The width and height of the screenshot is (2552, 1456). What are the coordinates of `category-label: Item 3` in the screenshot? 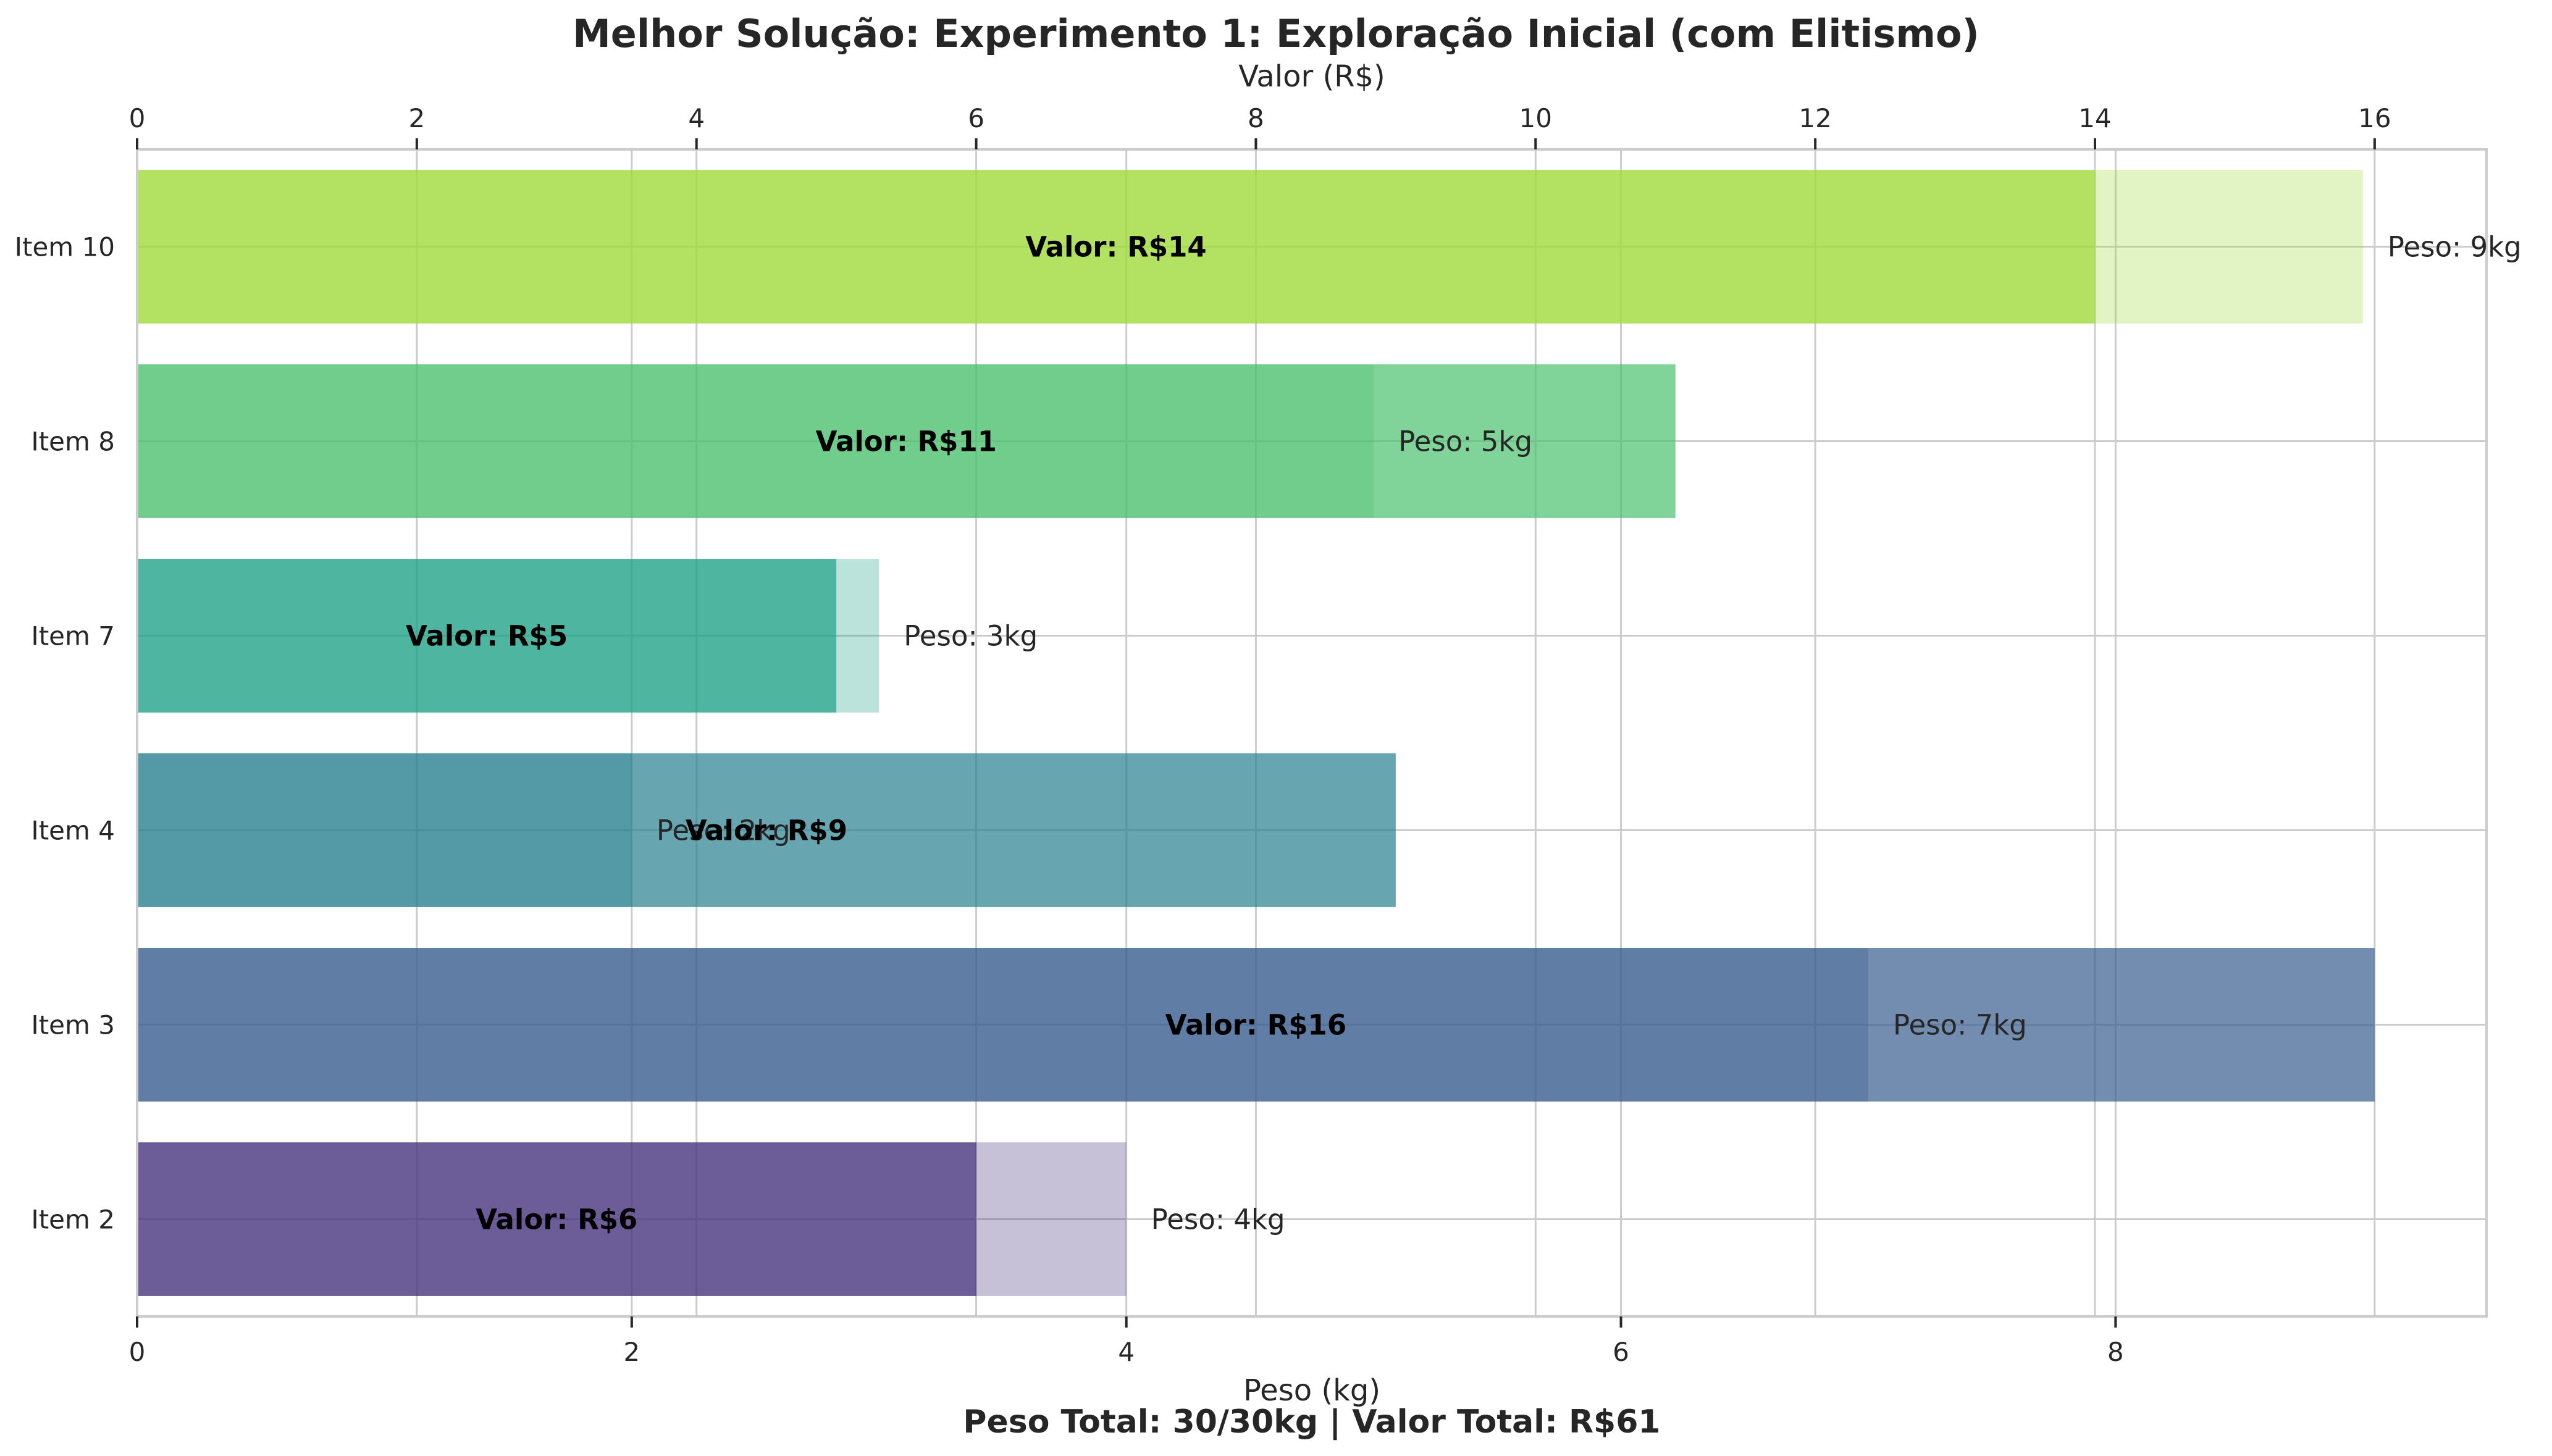 It's located at (73, 1025).